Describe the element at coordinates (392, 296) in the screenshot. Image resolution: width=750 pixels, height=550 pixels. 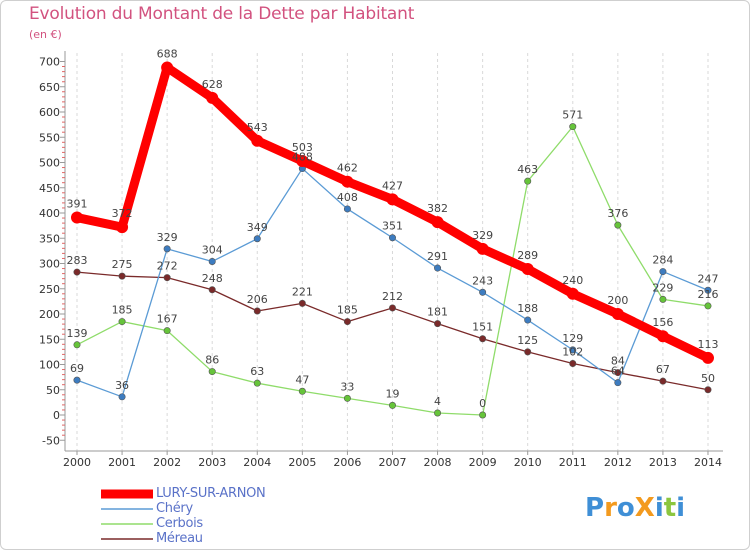
I see `data-label: 212` at that location.